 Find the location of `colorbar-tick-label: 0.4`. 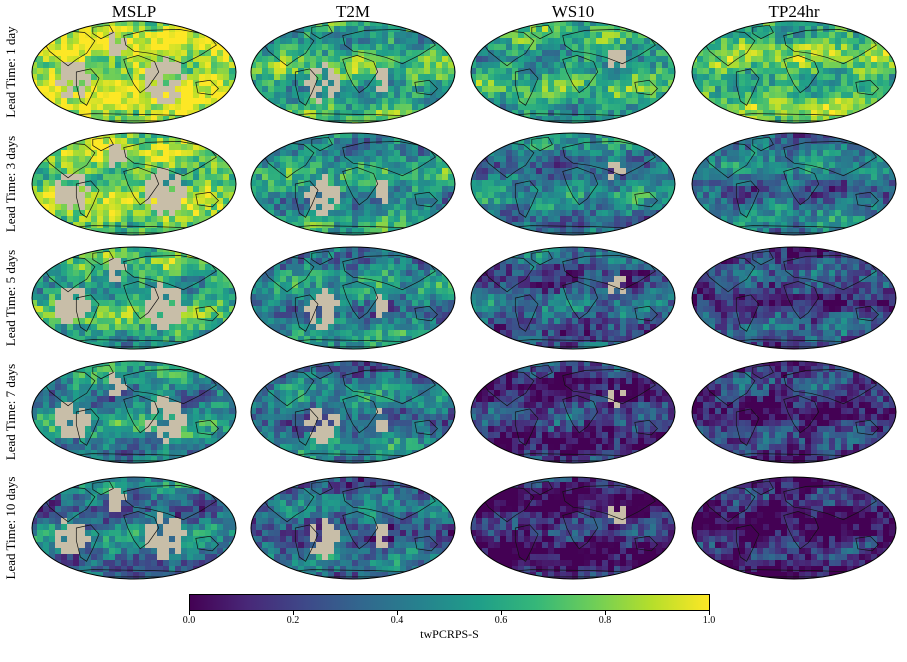

colorbar-tick-label: 0.4 is located at coordinates (397, 620).